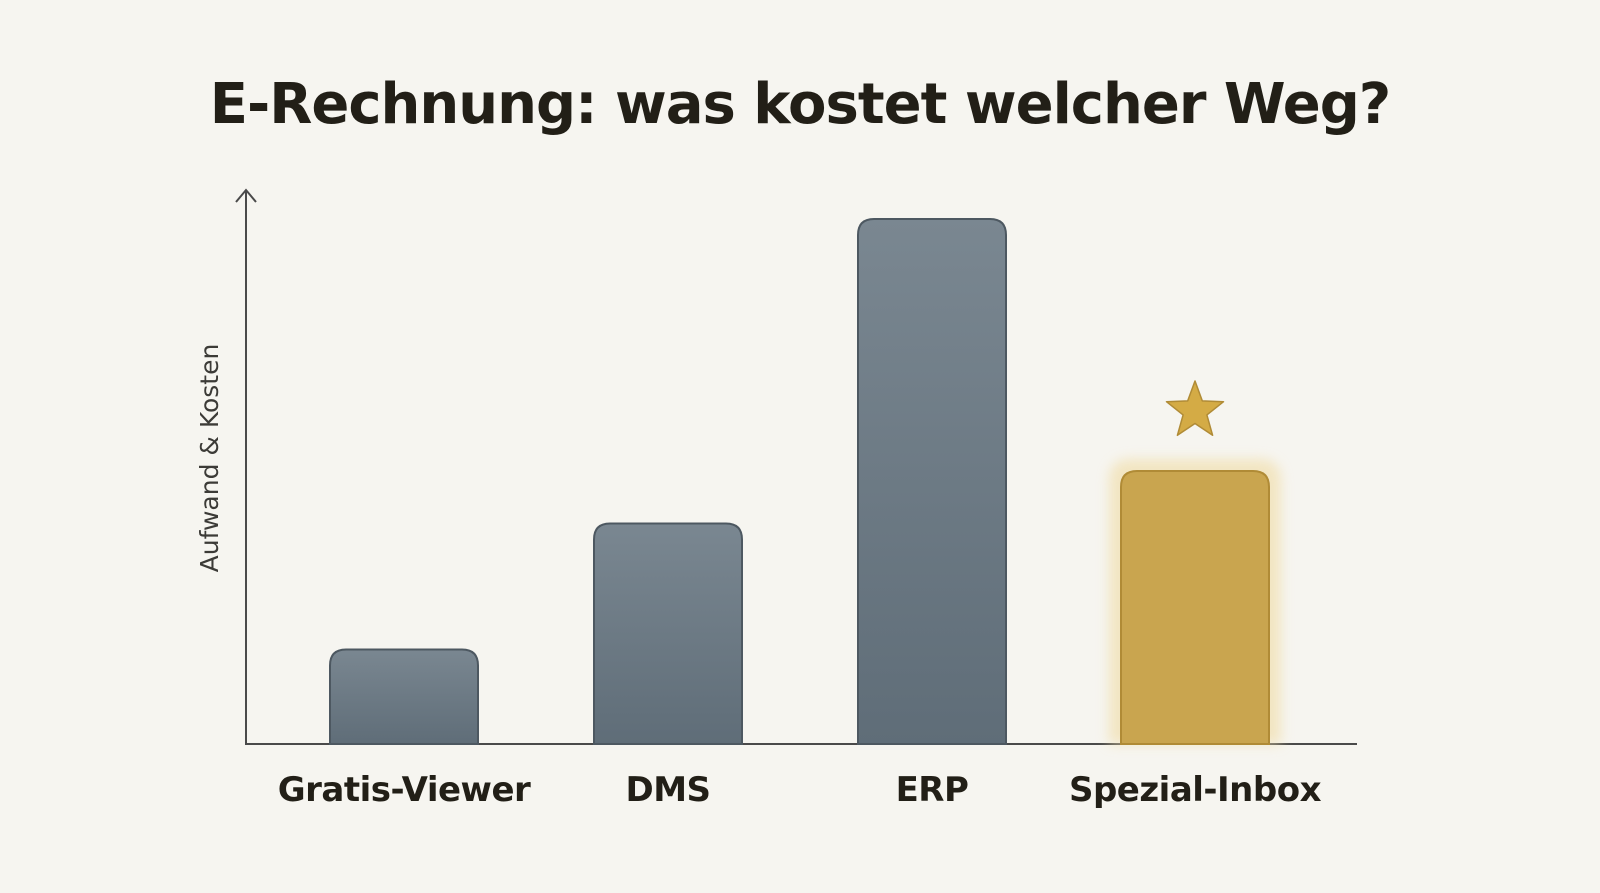 This screenshot has height=893, width=1600. What do you see at coordinates (209, 458) in the screenshot?
I see `y-axis-label: Aufwand & Kosten` at bounding box center [209, 458].